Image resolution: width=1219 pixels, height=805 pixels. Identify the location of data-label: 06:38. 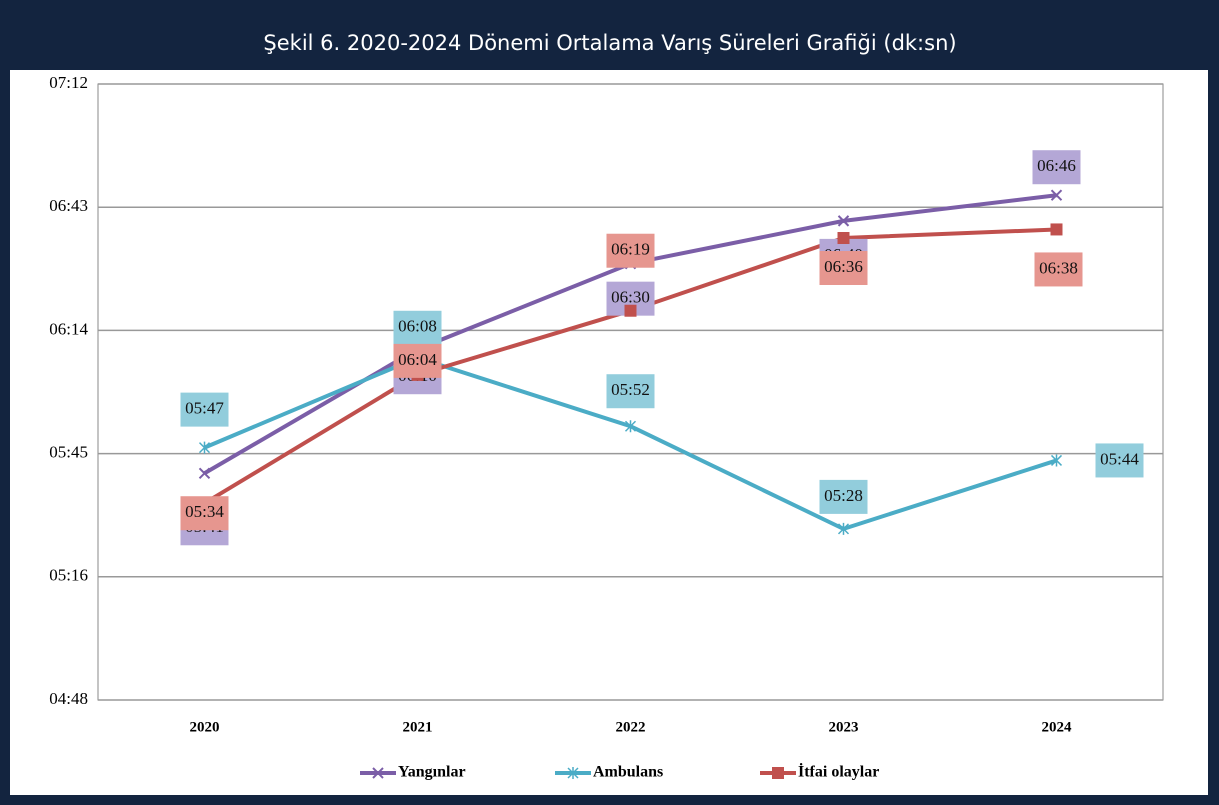
(1058, 267).